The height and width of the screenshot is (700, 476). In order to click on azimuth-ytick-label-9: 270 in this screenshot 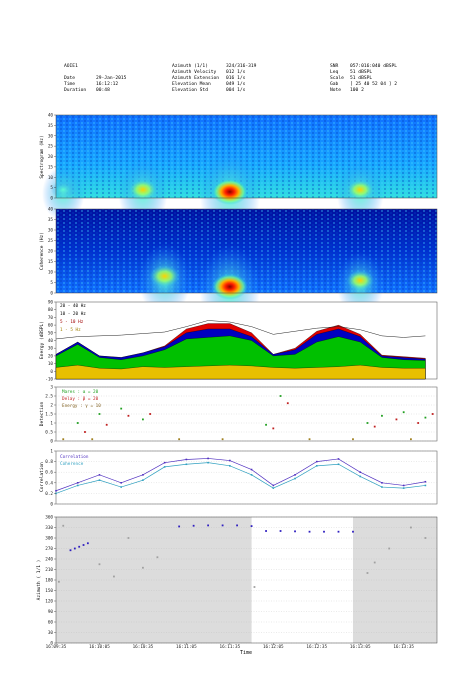, I will do `click(49, 549)`.